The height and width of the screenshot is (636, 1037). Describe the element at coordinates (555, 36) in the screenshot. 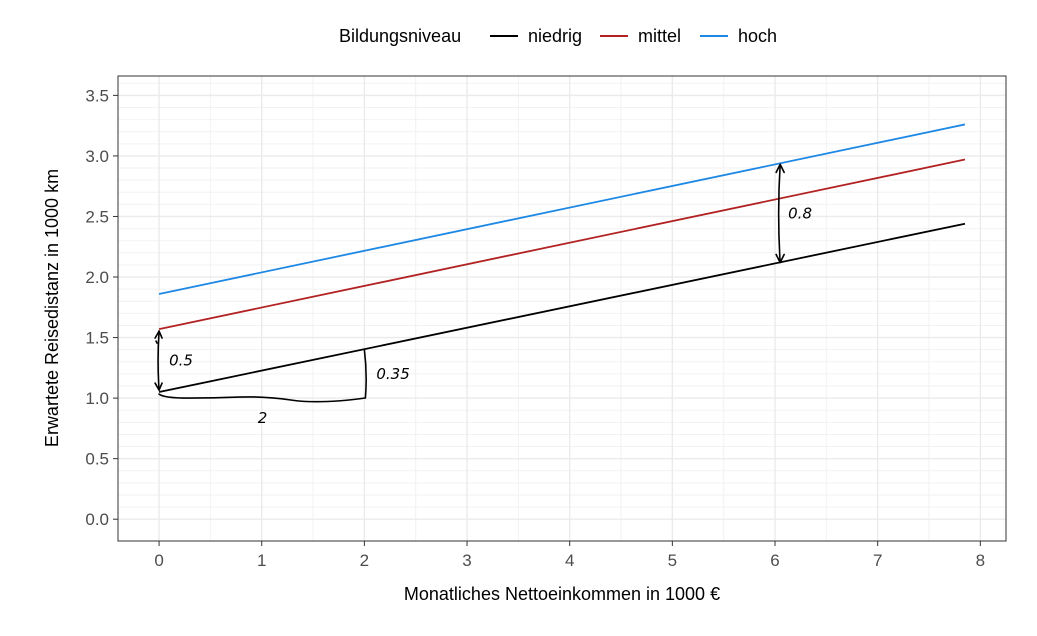

I see `legend-label-niedrig: niedrig` at that location.